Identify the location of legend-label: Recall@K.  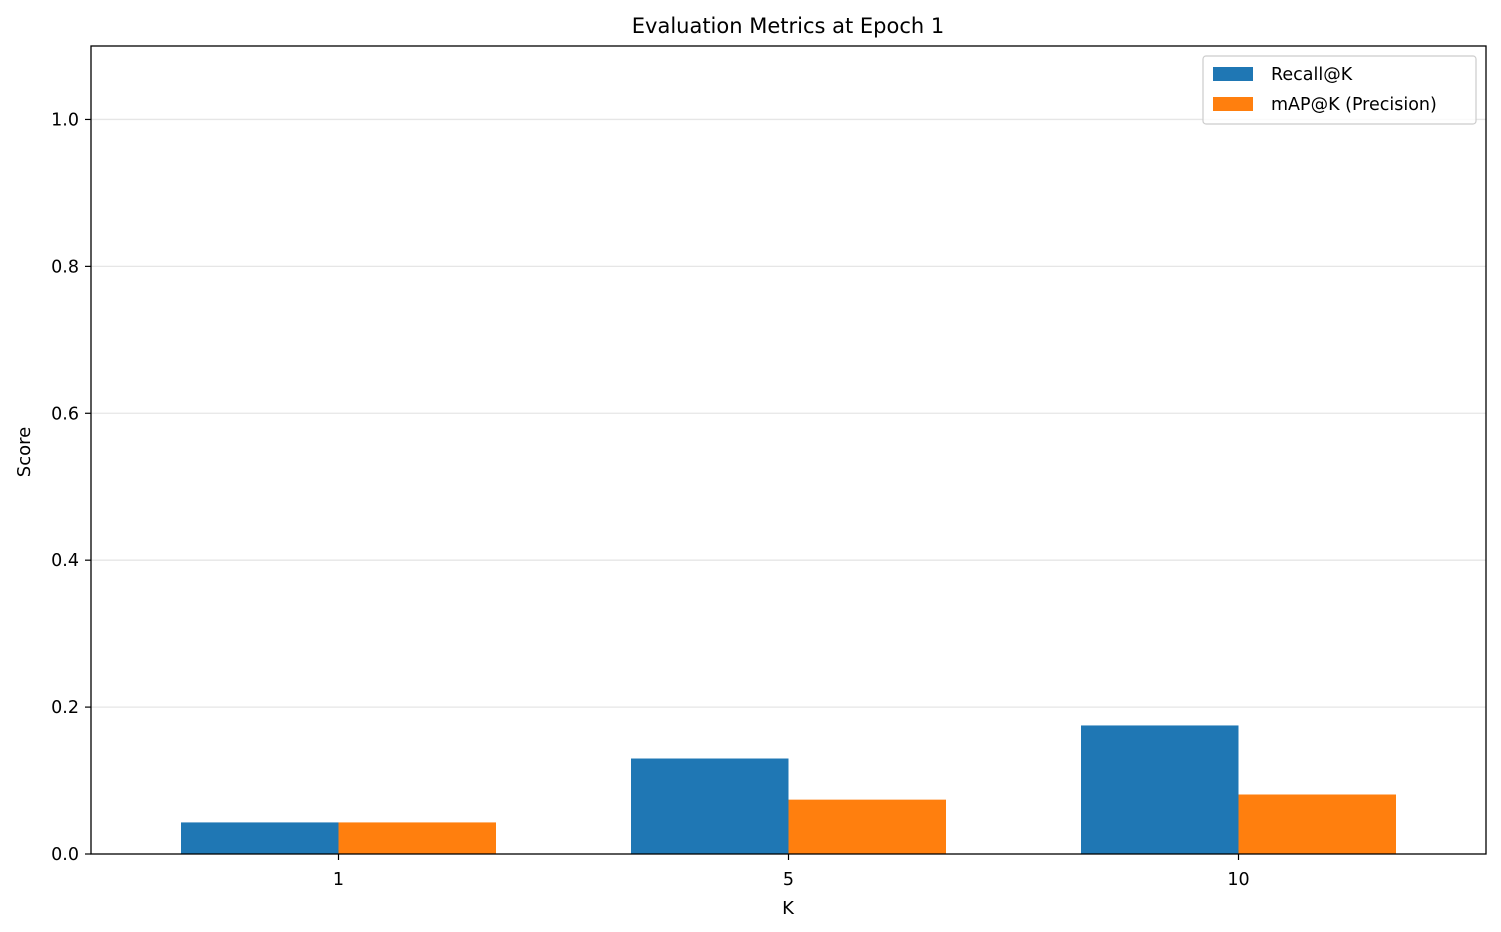
(1312, 75).